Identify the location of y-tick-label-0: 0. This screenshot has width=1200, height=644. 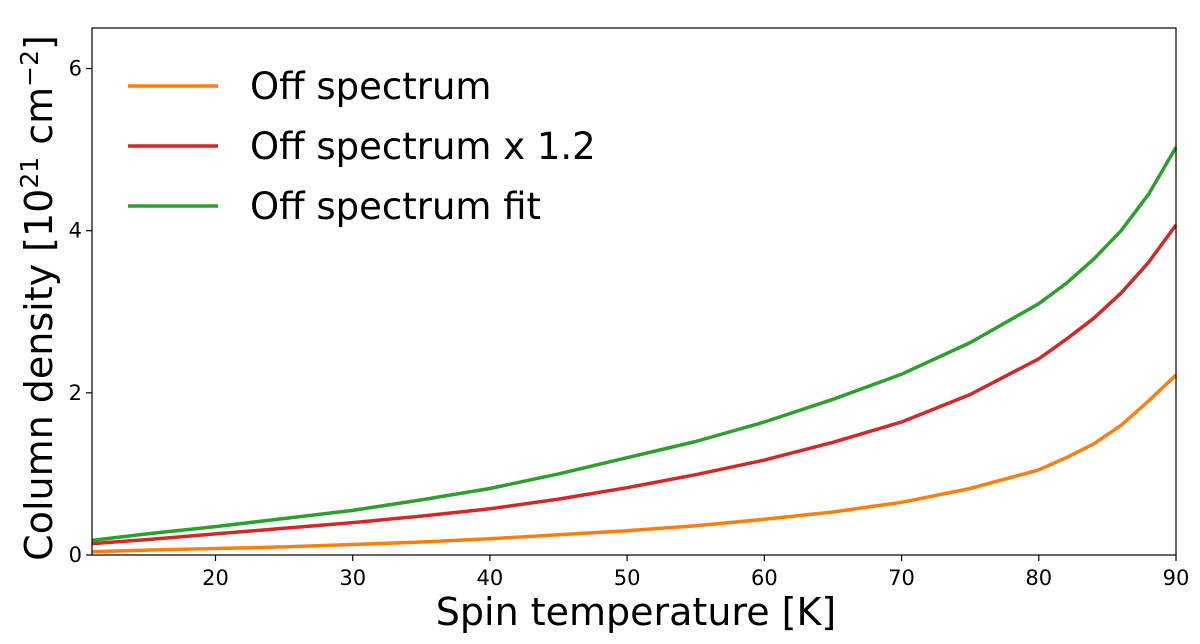
(75, 555).